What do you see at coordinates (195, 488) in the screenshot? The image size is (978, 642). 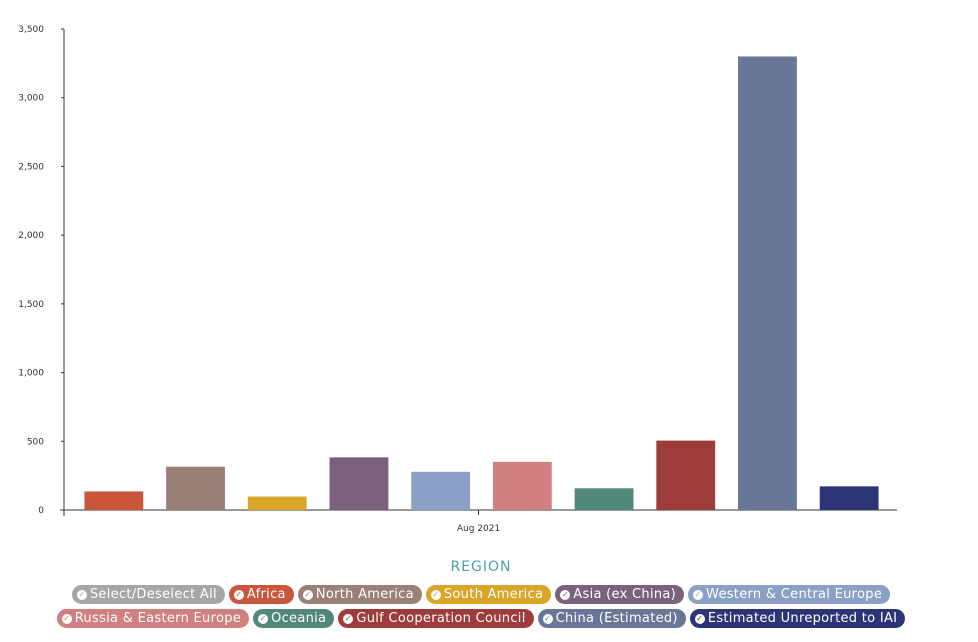 I see `bar-north-america` at bounding box center [195, 488].